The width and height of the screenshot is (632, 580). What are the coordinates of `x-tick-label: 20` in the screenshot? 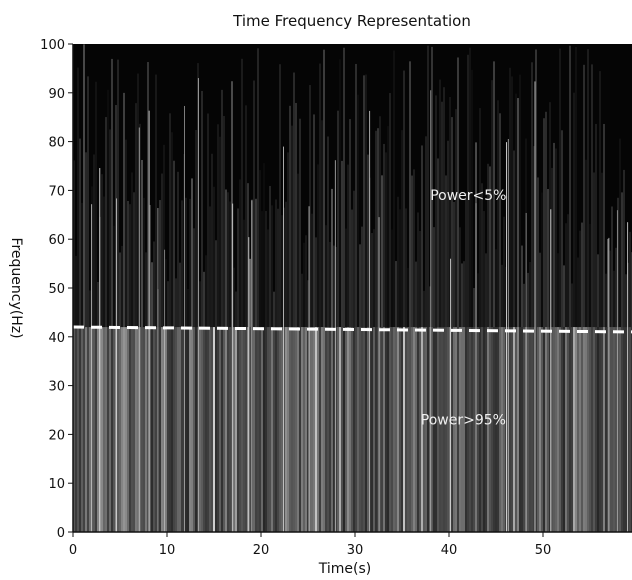 It's located at (261, 550).